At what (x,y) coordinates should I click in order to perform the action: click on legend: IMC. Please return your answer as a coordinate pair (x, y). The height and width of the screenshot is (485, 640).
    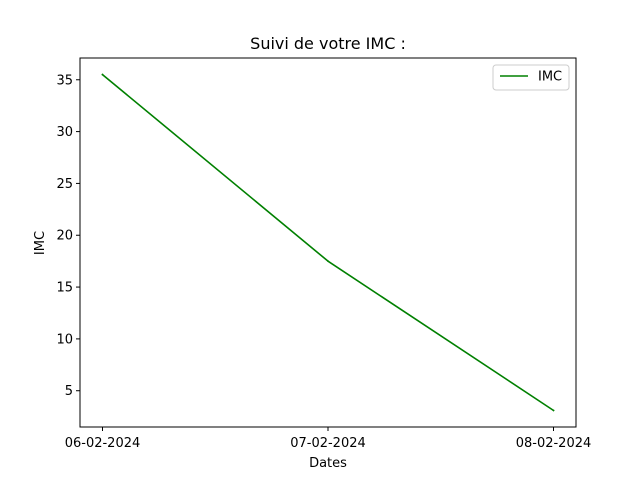
    Looking at the image, I should click on (531, 77).